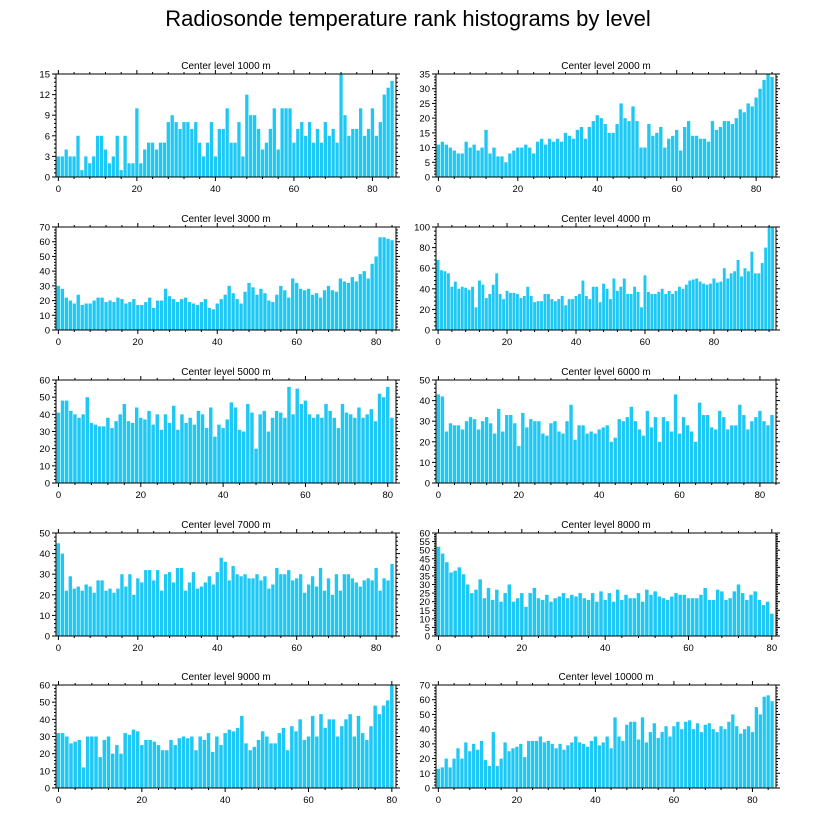 This screenshot has height=824, width=816. What do you see at coordinates (424, 594) in the screenshot?
I see `y-tick-label: 25` at bounding box center [424, 594].